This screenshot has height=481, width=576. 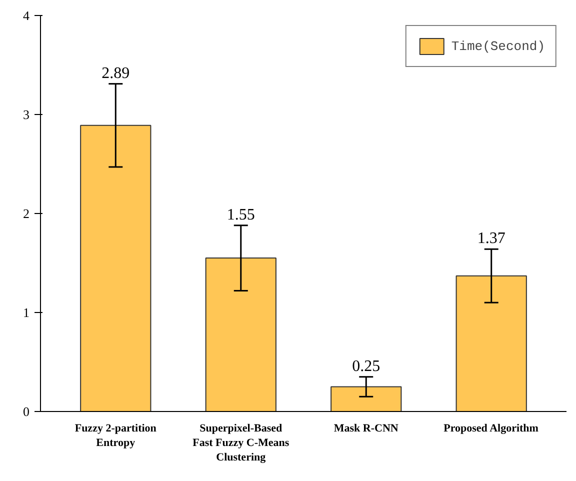 What do you see at coordinates (366, 366) in the screenshot?
I see `data-label: 0.25` at bounding box center [366, 366].